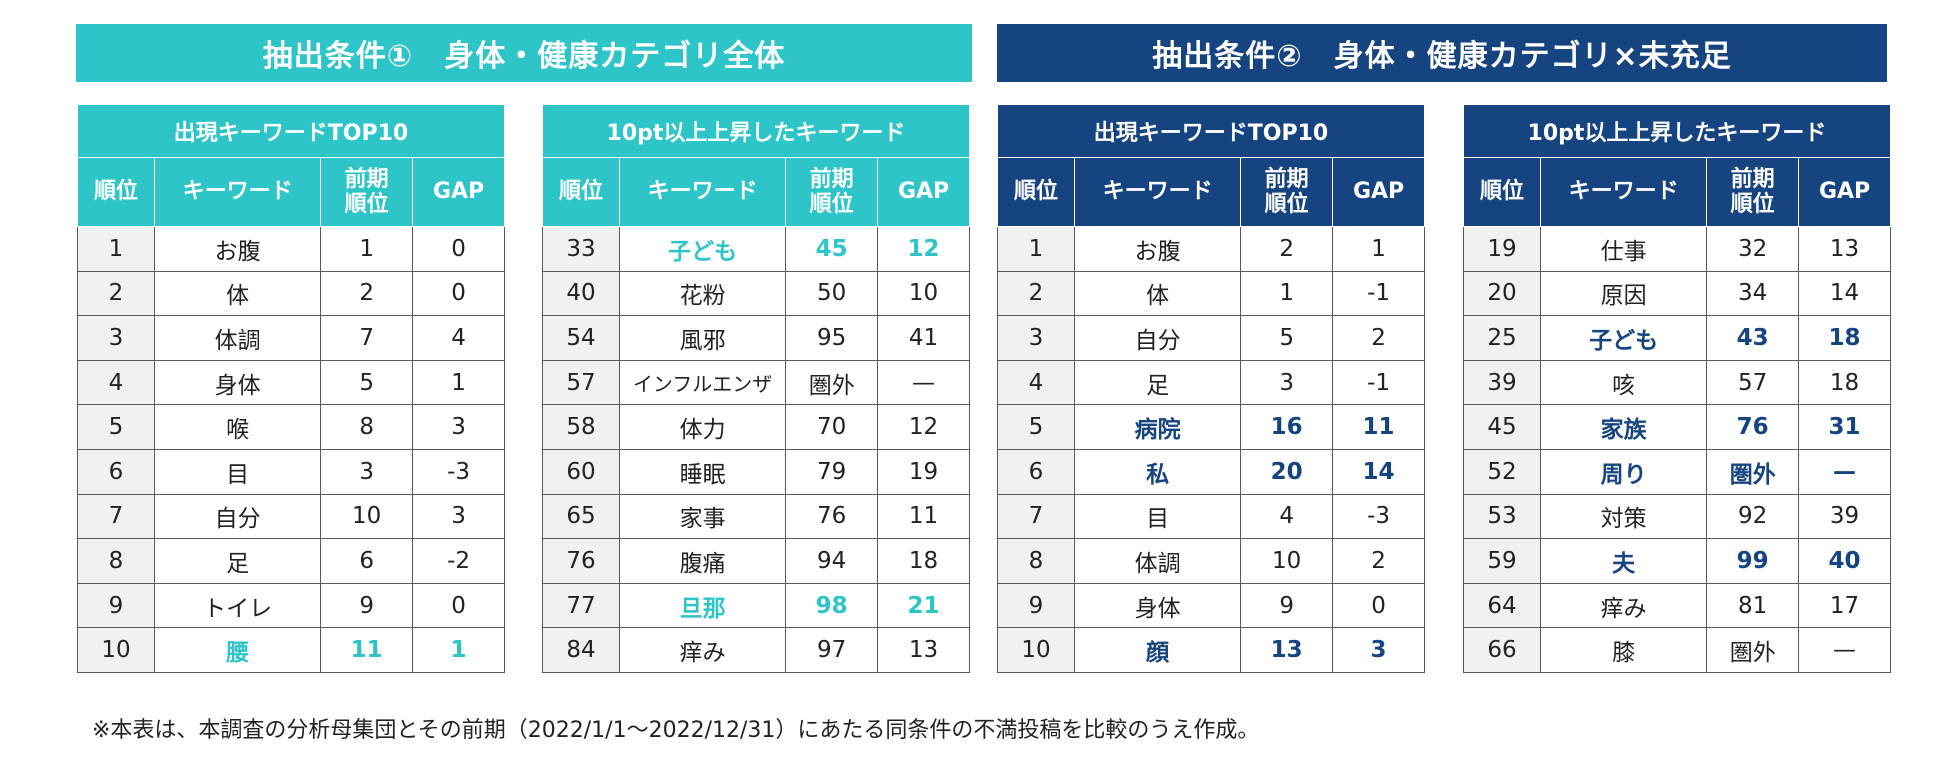  I want to click on rank-cell: 4, so click(116, 382).